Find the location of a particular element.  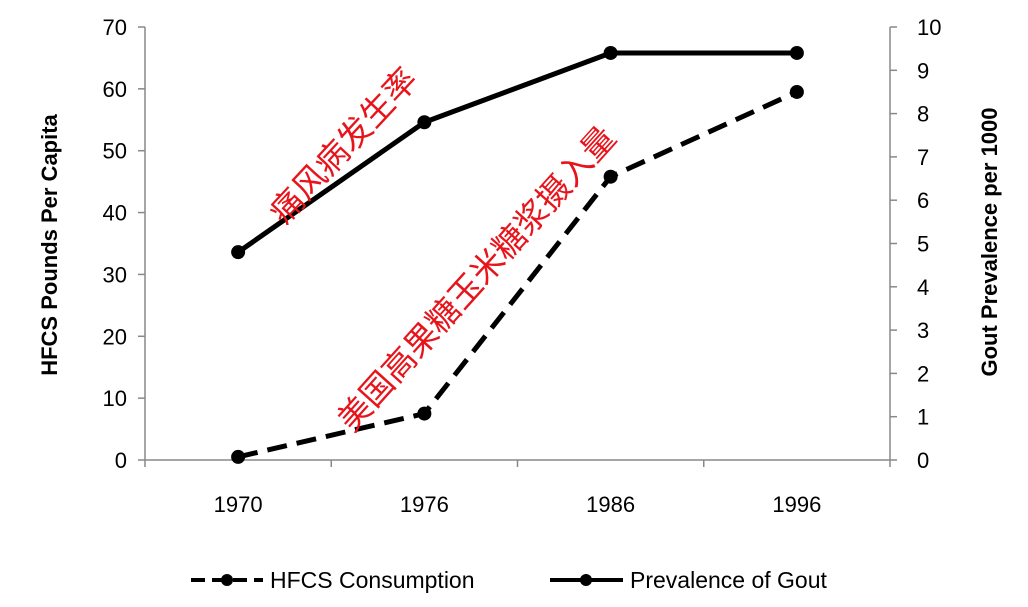

y-tick-label: 50 is located at coordinates (115, 151).